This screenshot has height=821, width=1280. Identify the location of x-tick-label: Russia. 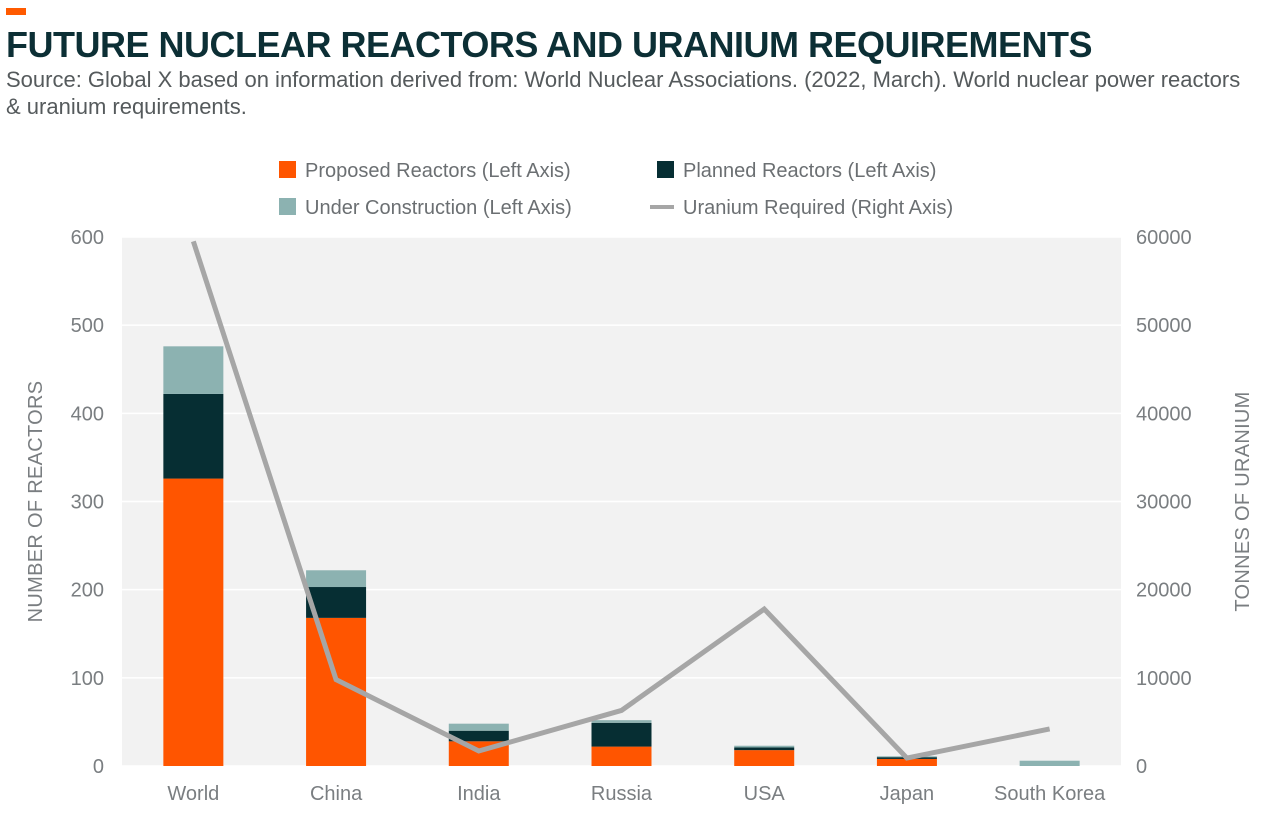
(622, 794).